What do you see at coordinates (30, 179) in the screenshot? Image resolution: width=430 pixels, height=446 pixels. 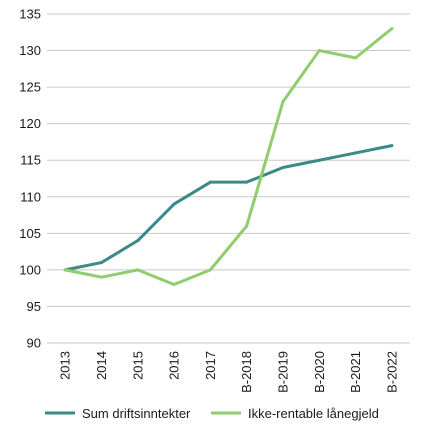 I see `y-axis-ticks: 90 95 100 105 110 115 120 125 130 135` at bounding box center [30, 179].